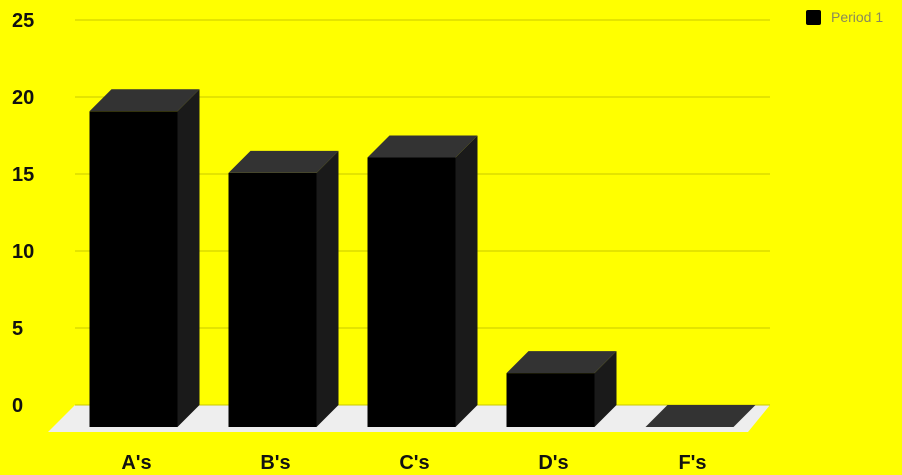  Describe the element at coordinates (17, 329) in the screenshot. I see `y-tick-label-5: 5` at that location.